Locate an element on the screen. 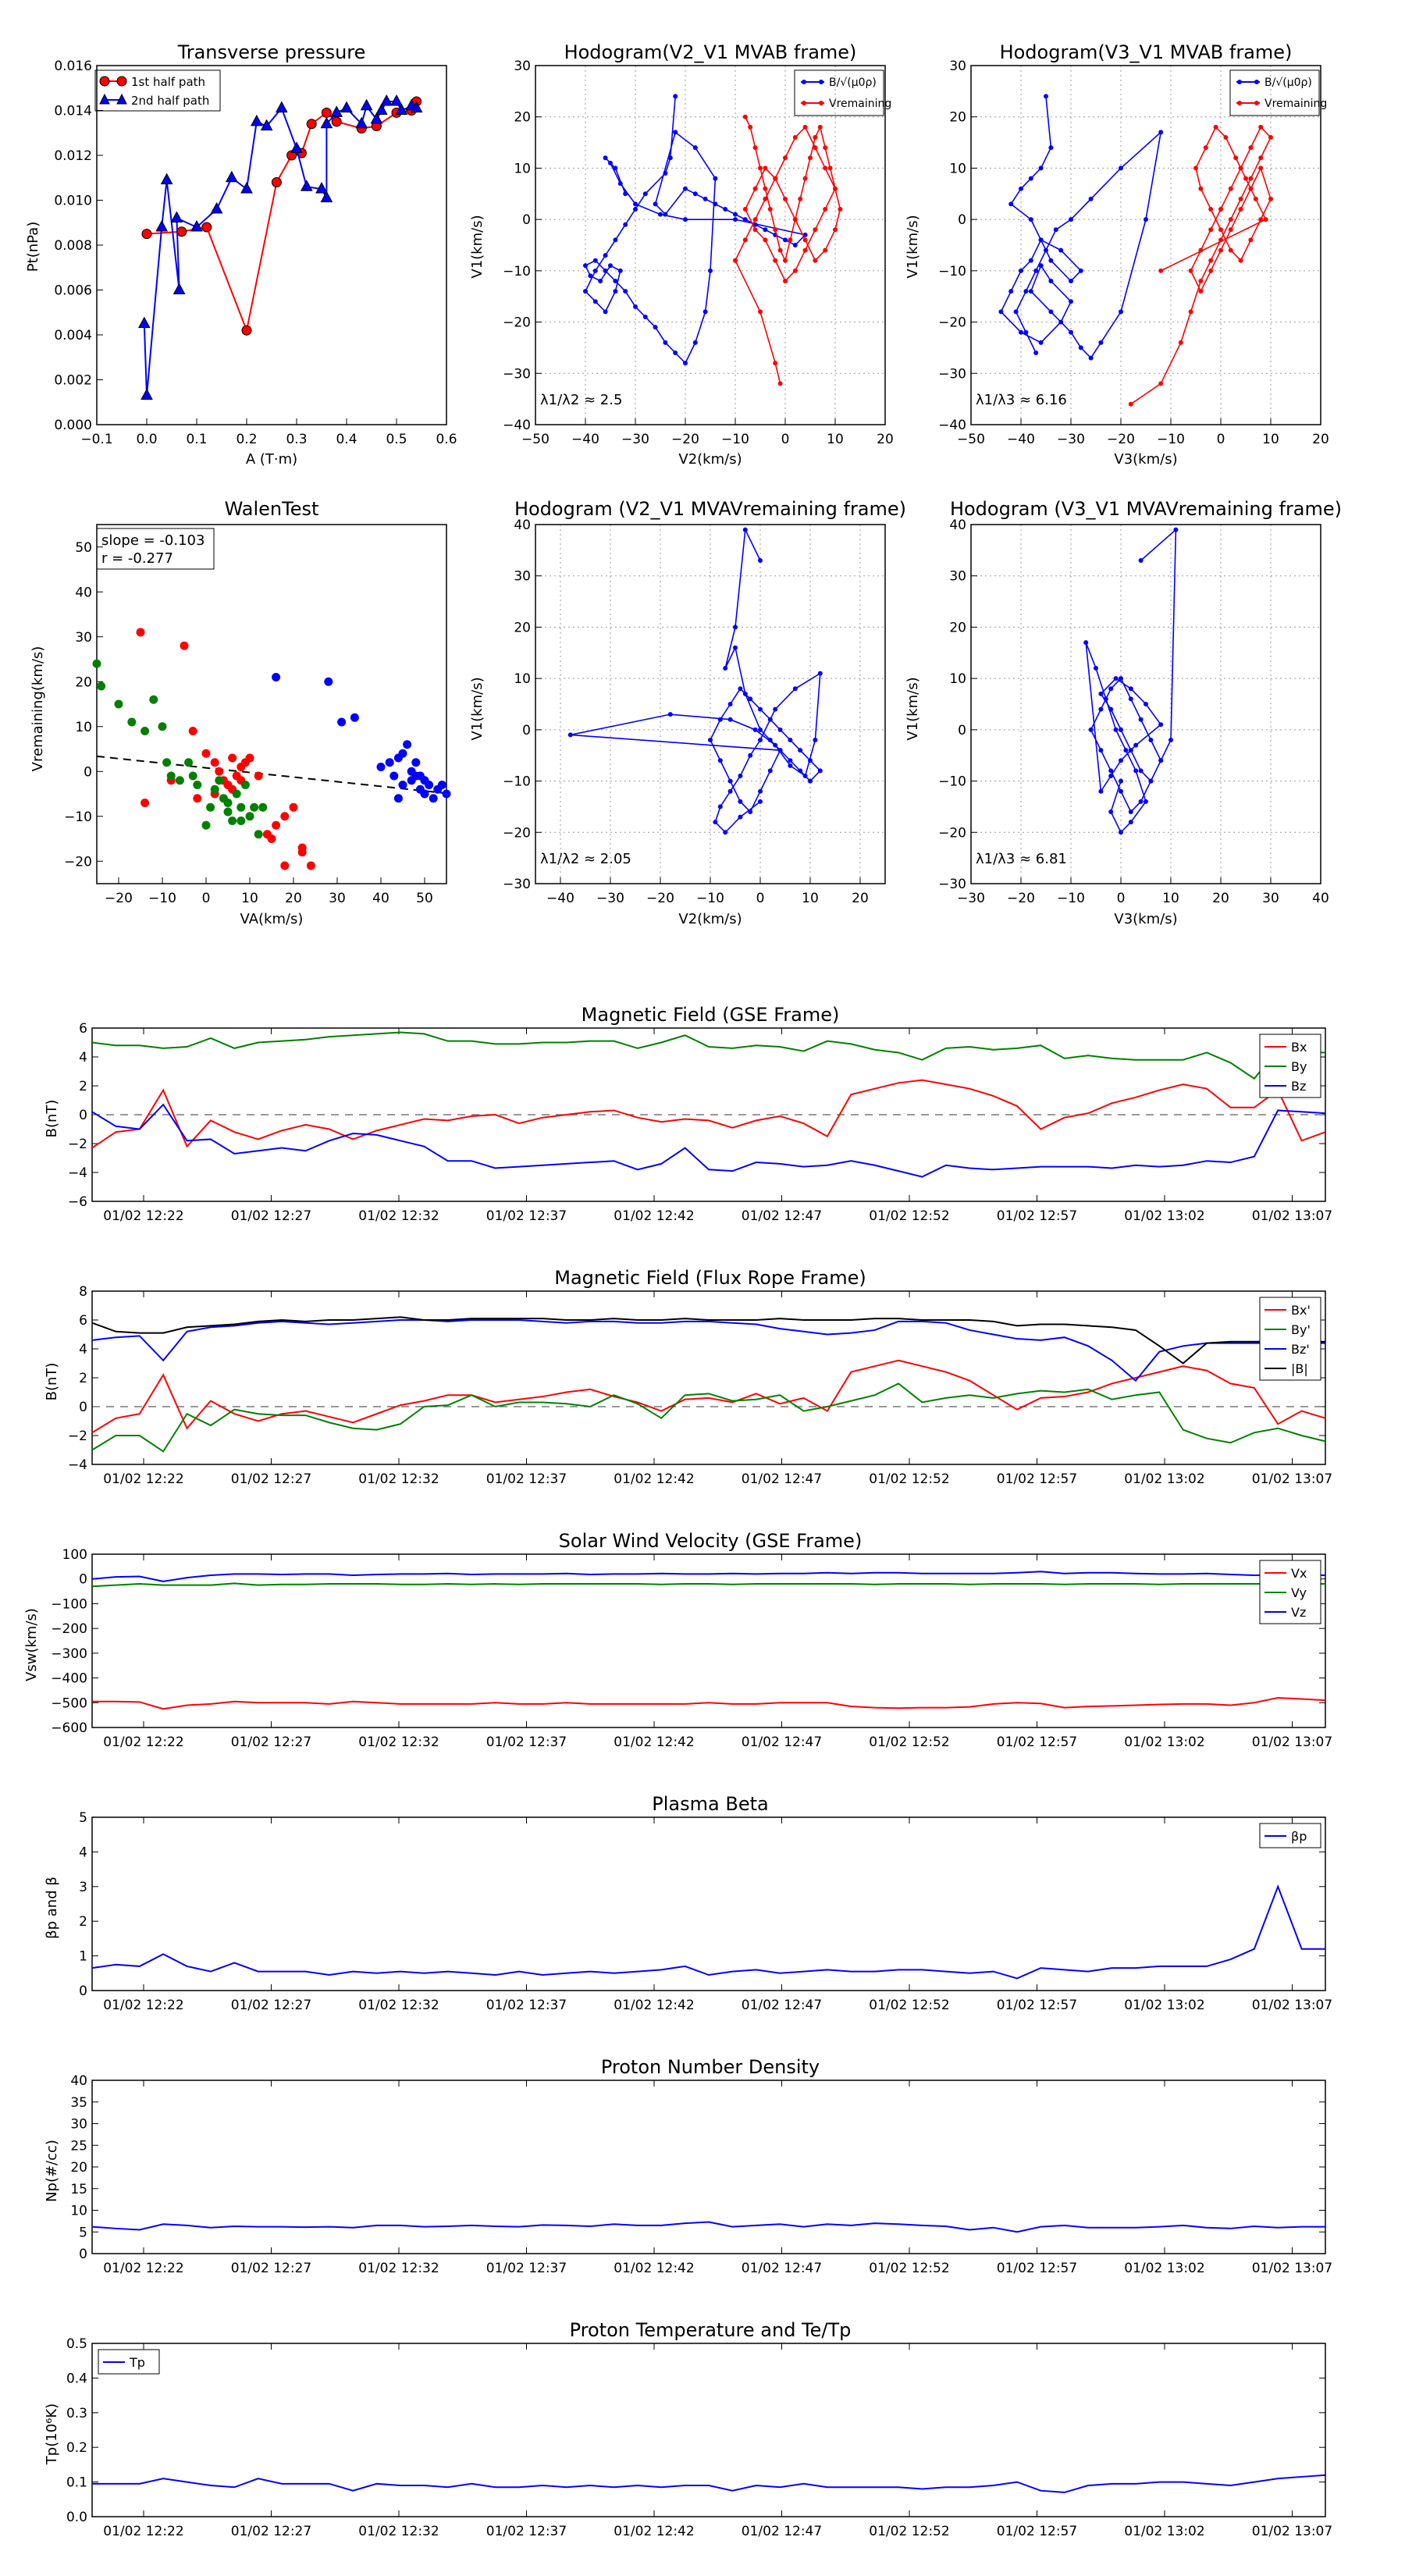 Image resolution: width=1405 pixels, height=2576 pixels. fit-line is located at coordinates (271, 775).